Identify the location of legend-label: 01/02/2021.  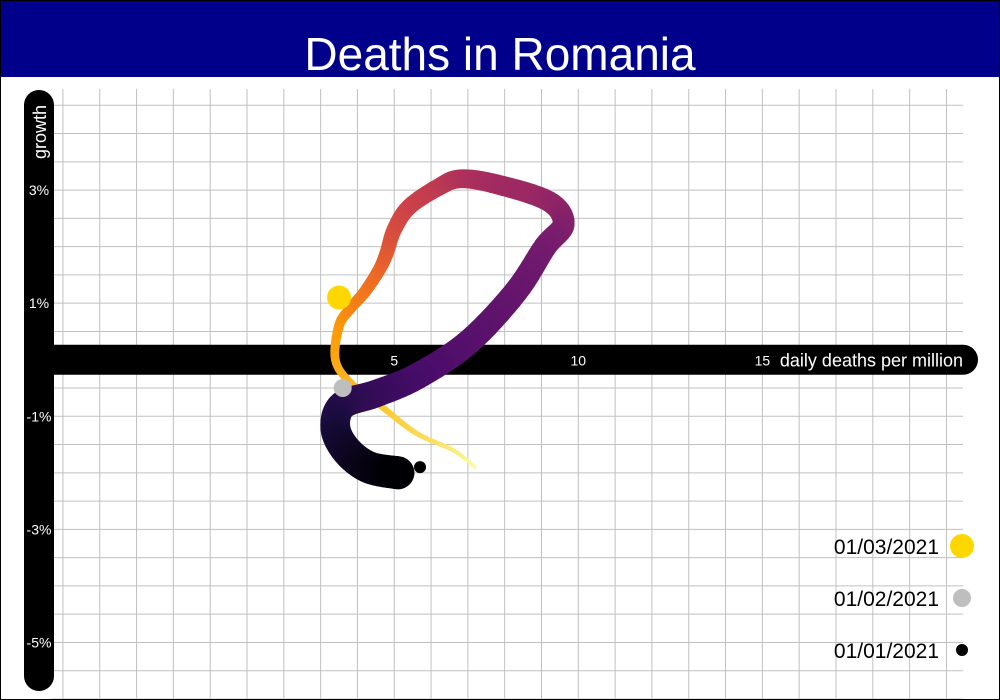
(886, 599).